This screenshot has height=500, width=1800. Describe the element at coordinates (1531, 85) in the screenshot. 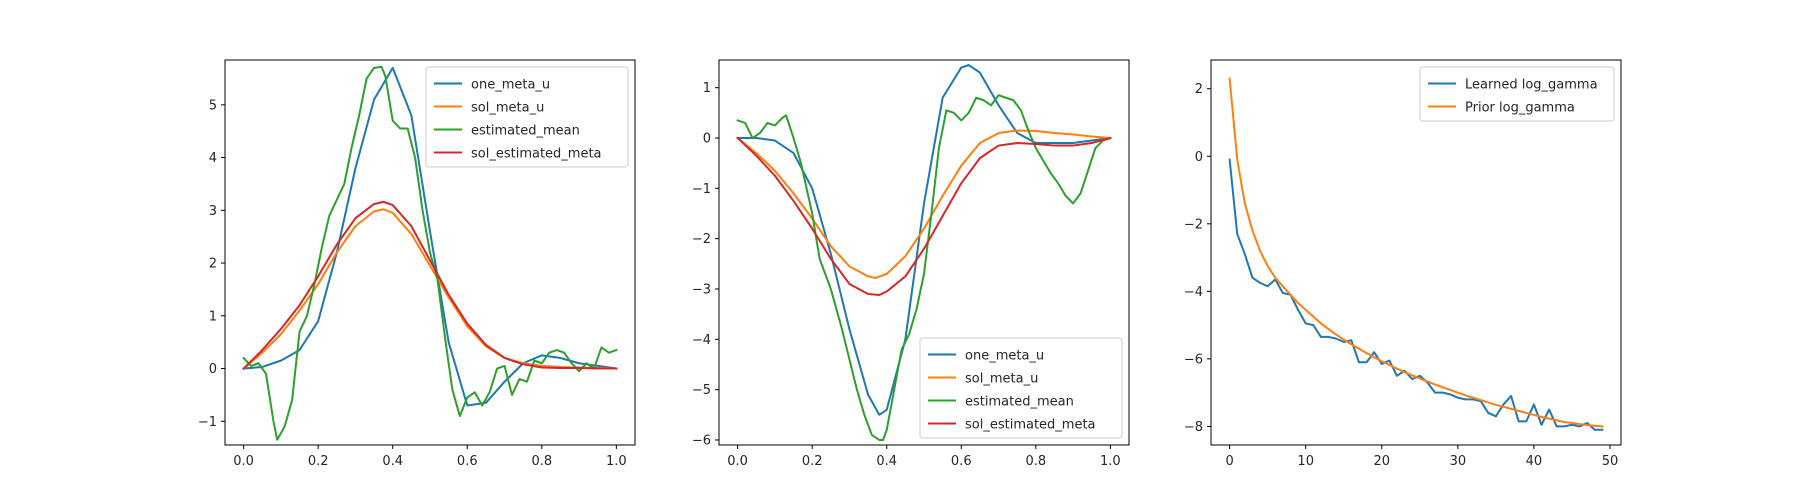

I see `legend-label: Learned log_gamma` at that location.